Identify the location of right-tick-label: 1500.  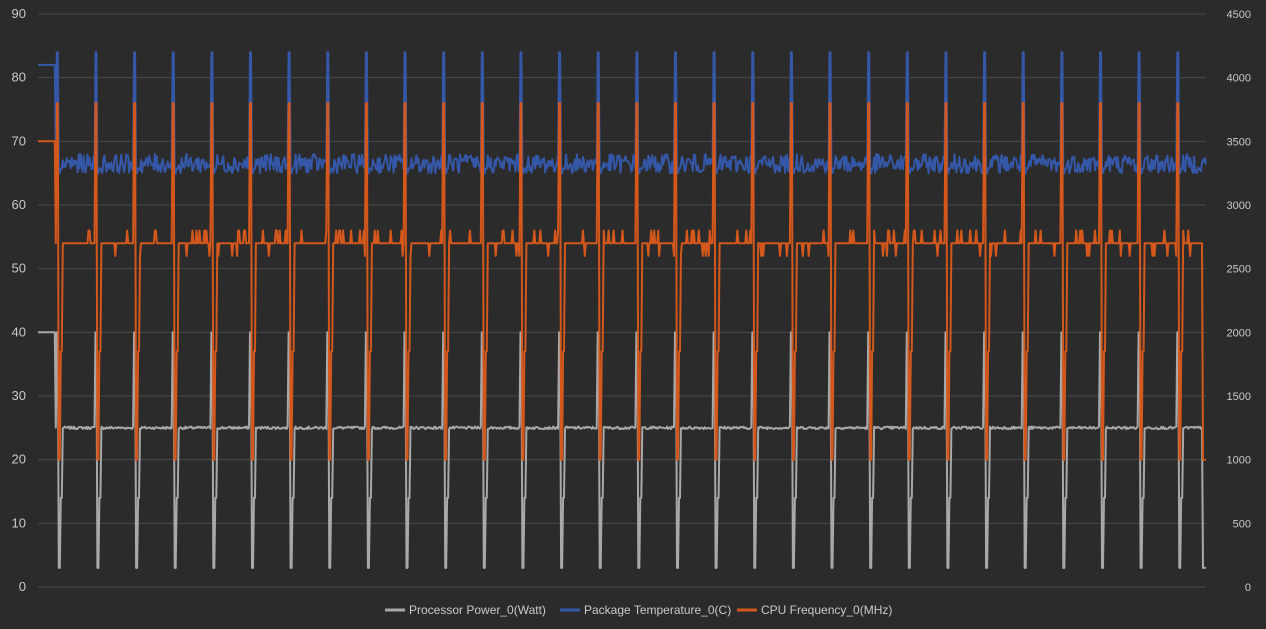
(1239, 397).